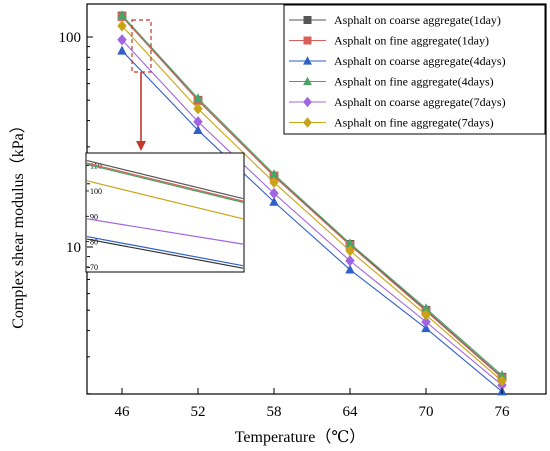 This screenshot has width=550, height=451. I want to click on zoom-indicator, so click(141, 85).